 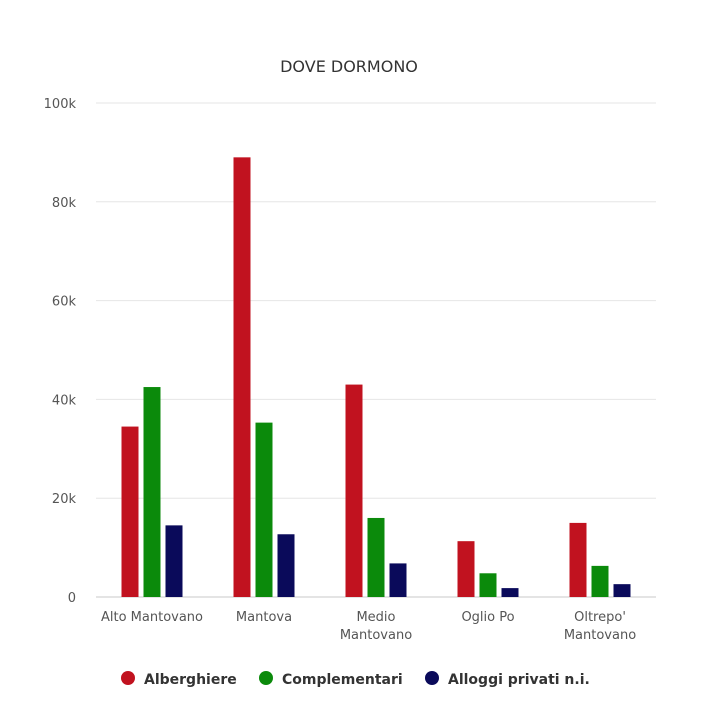 What do you see at coordinates (519, 680) in the screenshot?
I see `legend-label: Alloggi privati n.i.` at bounding box center [519, 680].